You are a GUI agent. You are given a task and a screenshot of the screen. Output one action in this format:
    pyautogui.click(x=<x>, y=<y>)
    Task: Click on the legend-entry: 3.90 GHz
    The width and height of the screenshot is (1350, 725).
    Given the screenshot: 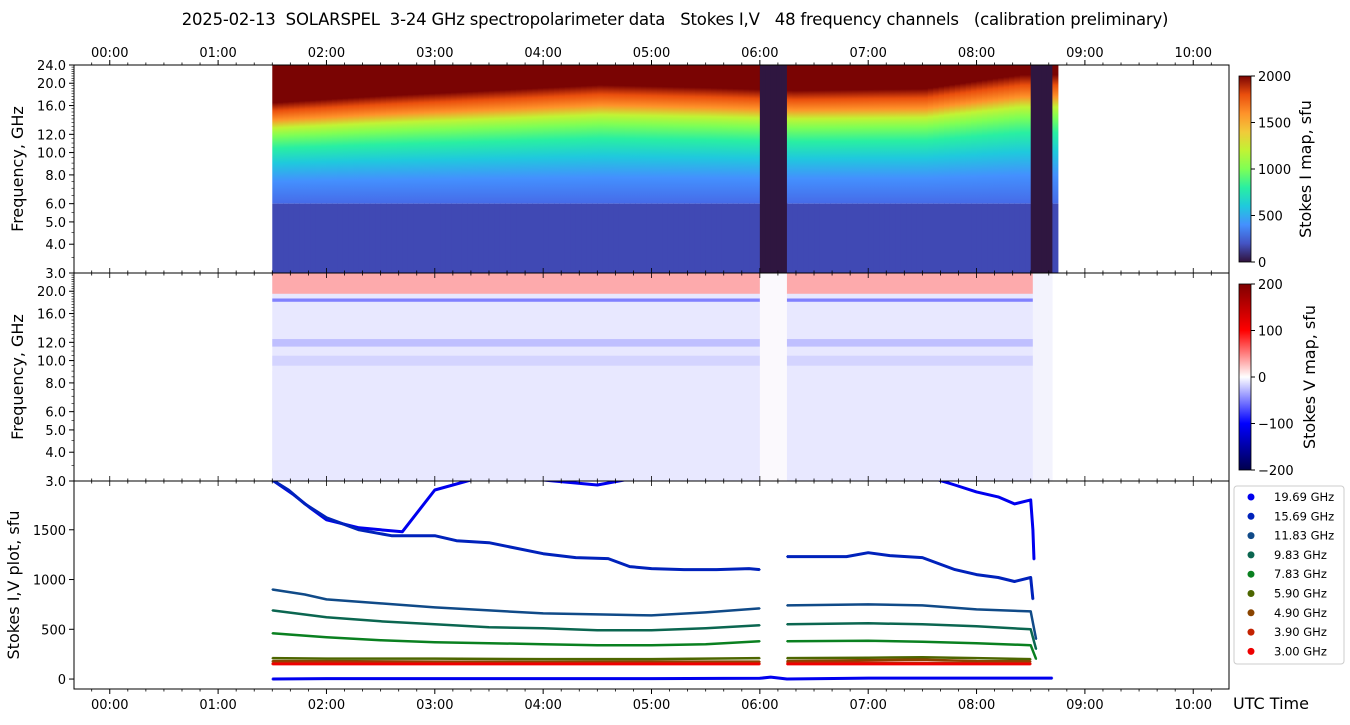 What is the action you would take?
    pyautogui.click(x=1300, y=632)
    